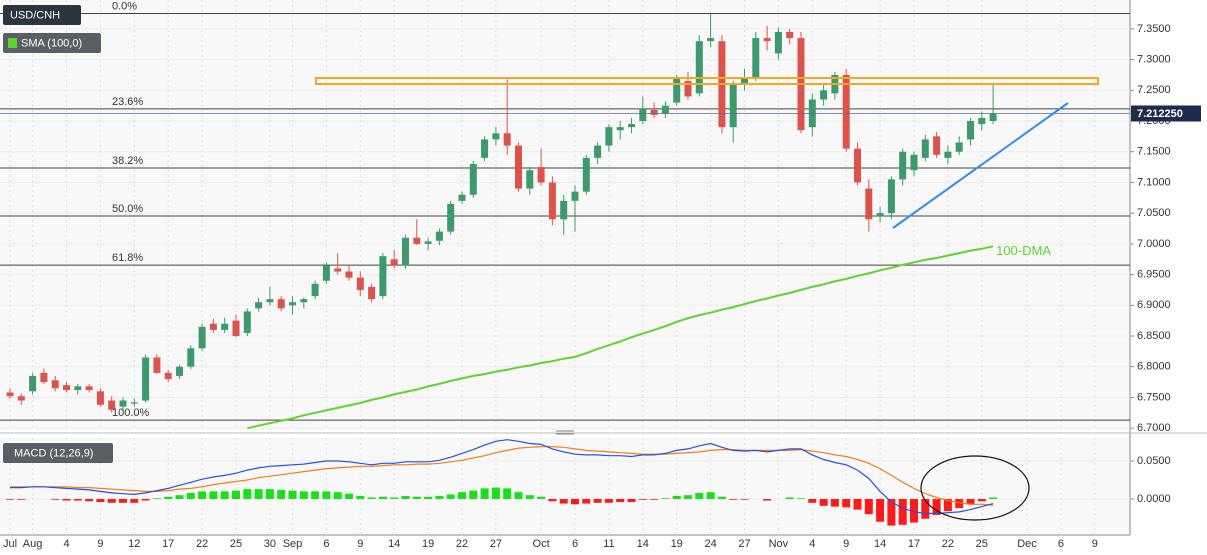 The image size is (1207, 555). I want to click on fib-label: 0.0%, so click(124, 6).